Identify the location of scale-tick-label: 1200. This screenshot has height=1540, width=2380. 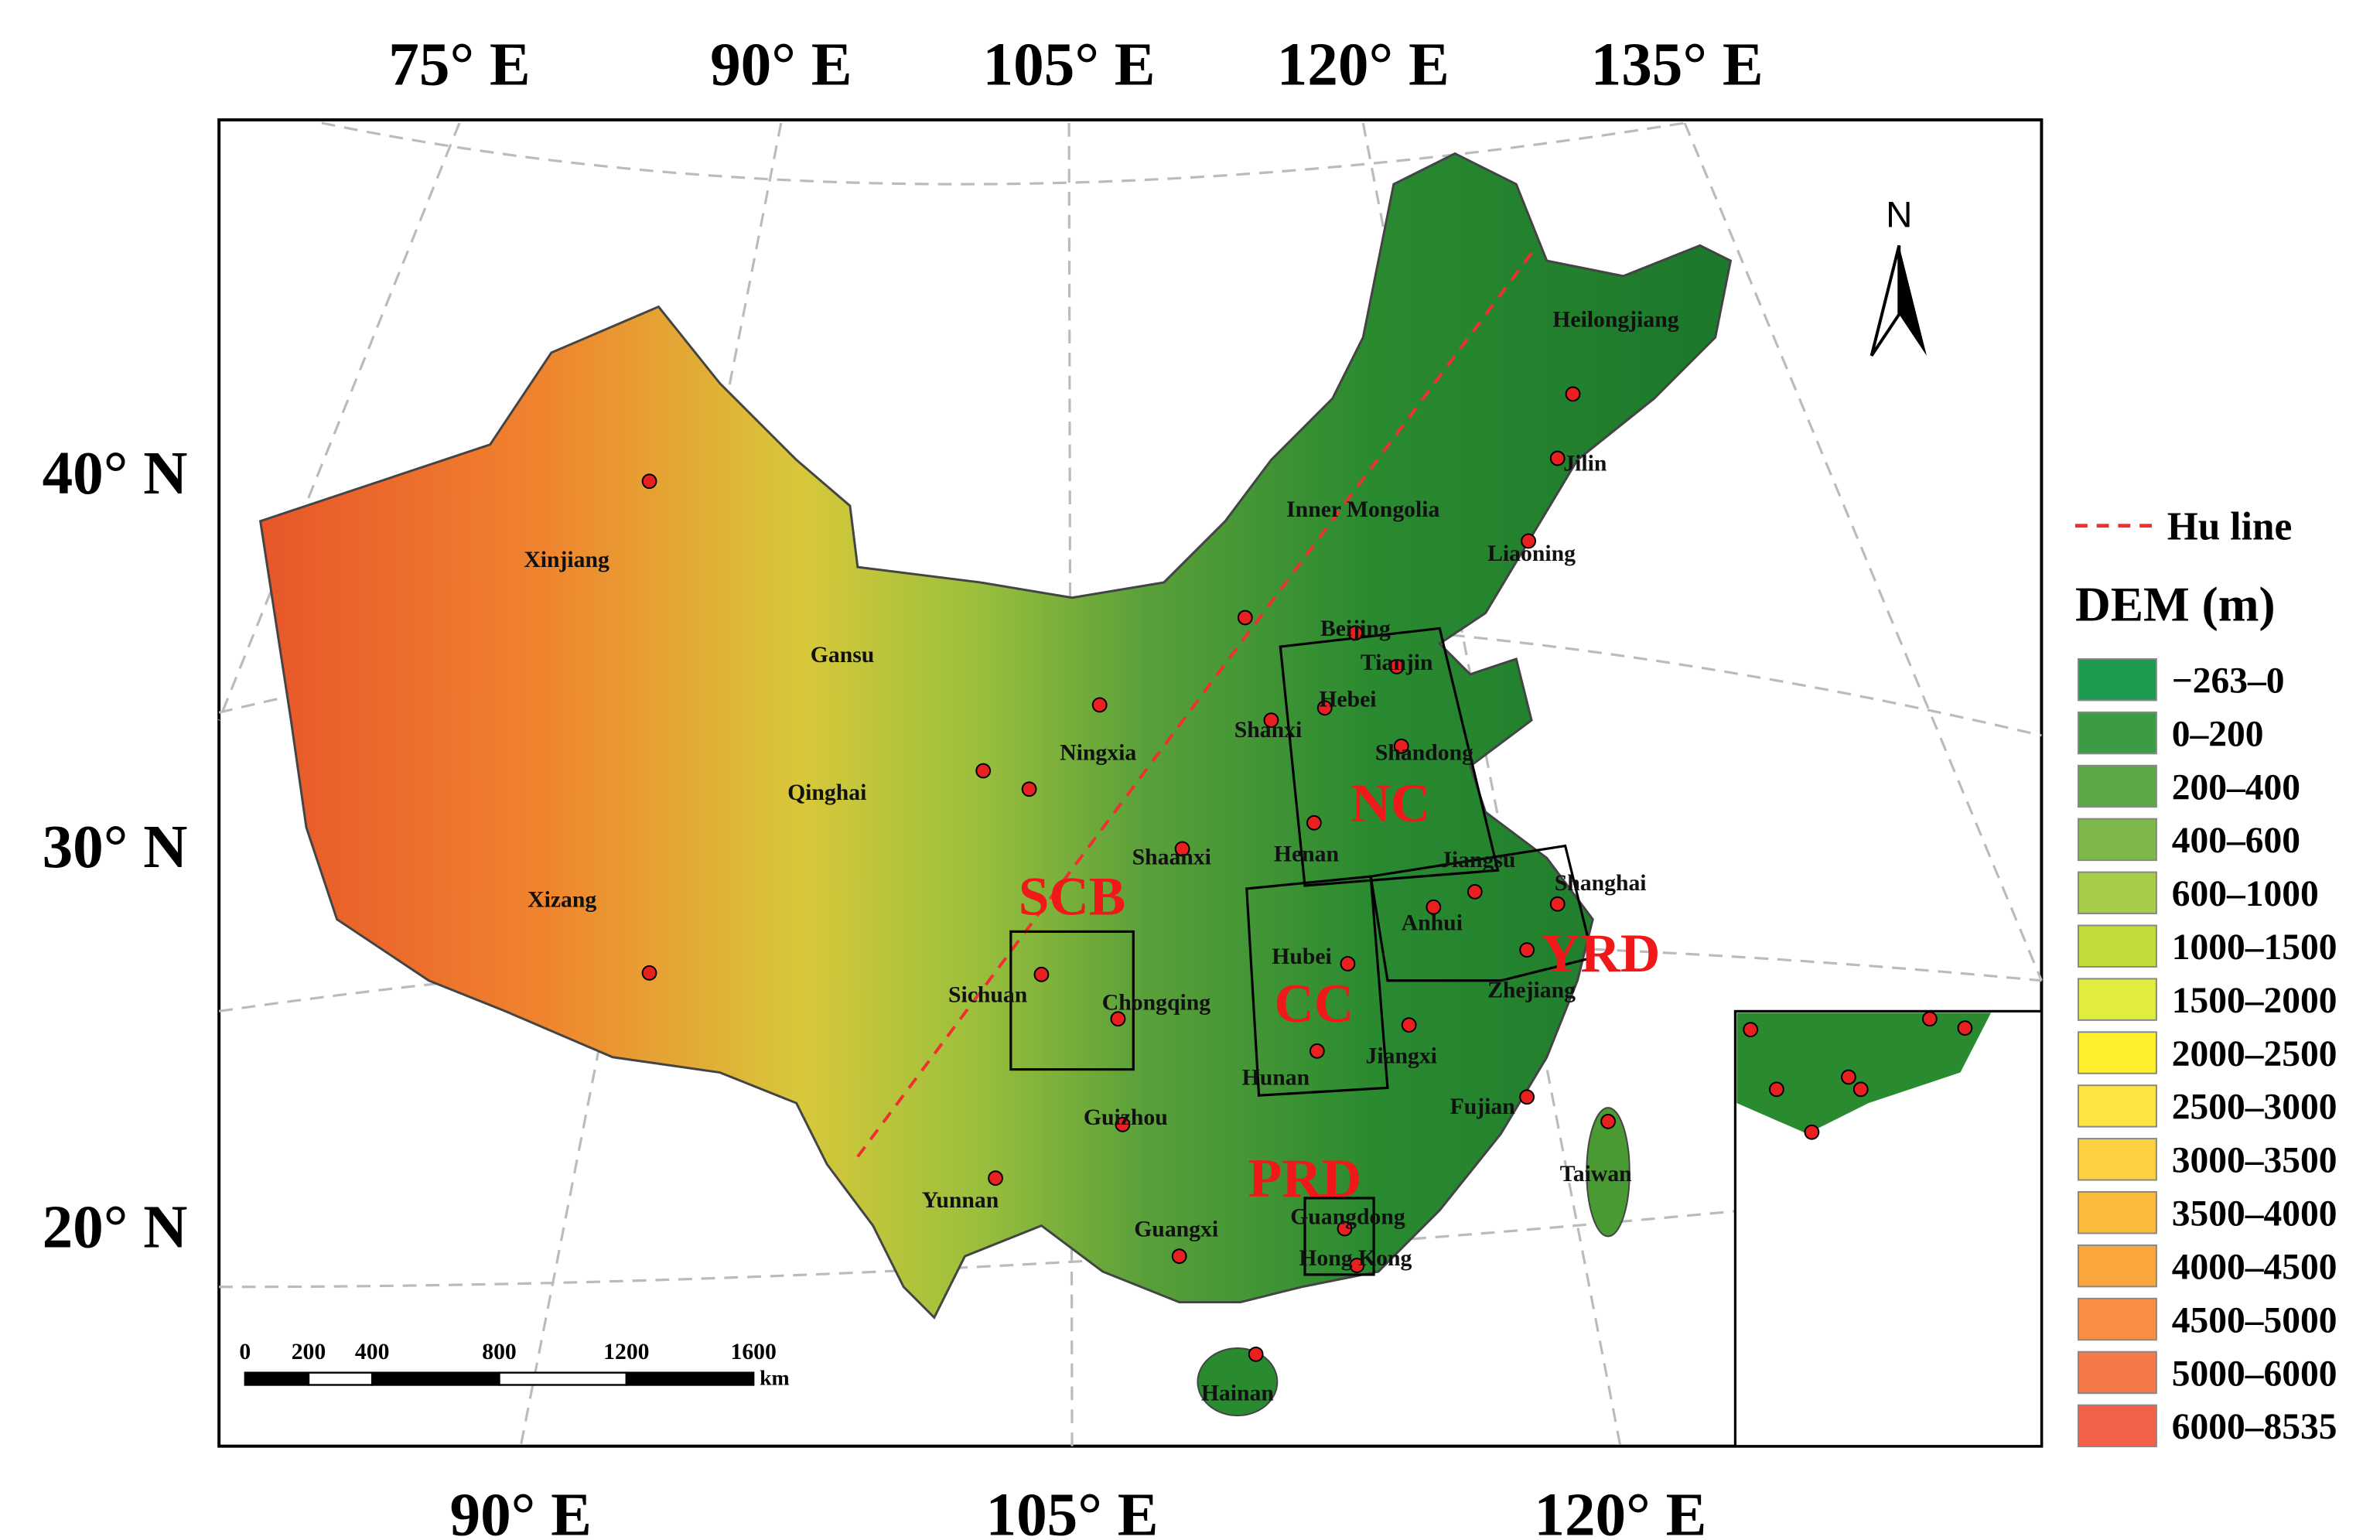
(626, 1352).